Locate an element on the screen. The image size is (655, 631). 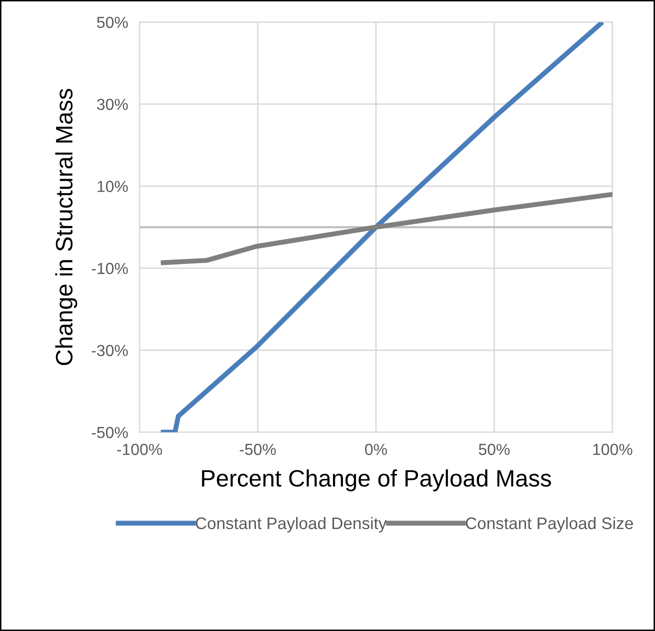
x-tick-label: -100% is located at coordinates (139, 450).